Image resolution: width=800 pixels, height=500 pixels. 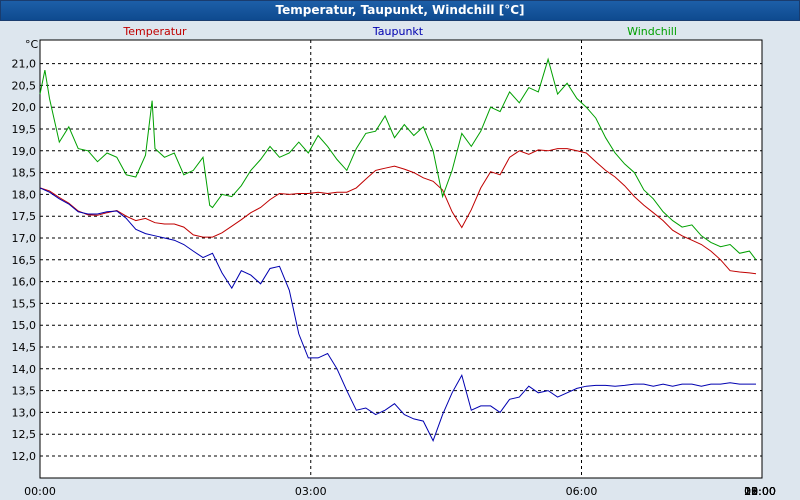 What do you see at coordinates (24, 238) in the screenshot?
I see `y-tick-label: 17,0` at bounding box center [24, 238].